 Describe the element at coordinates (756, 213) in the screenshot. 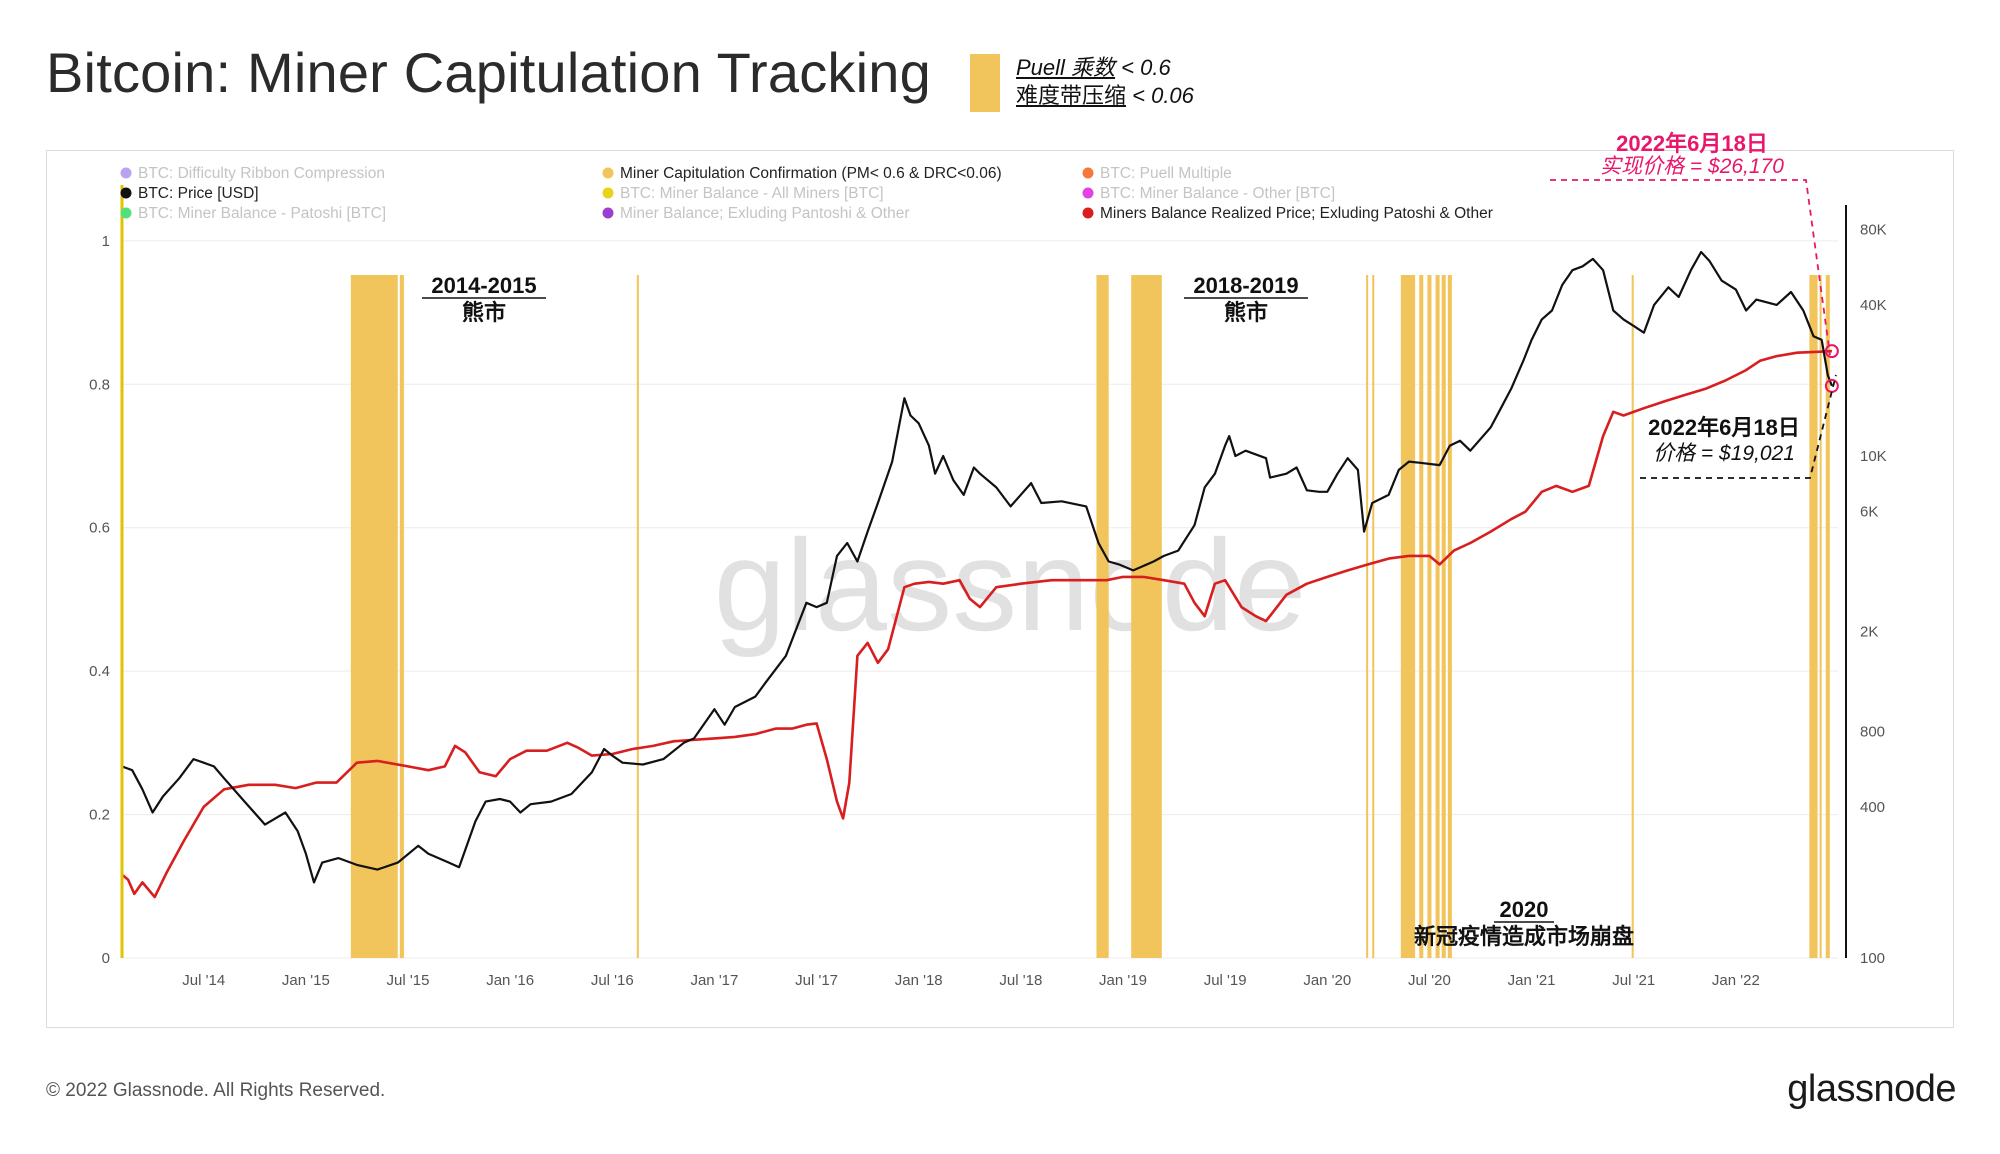

I see `legend-item: Miner Balance; Exluding Pantoshi & Other` at that location.